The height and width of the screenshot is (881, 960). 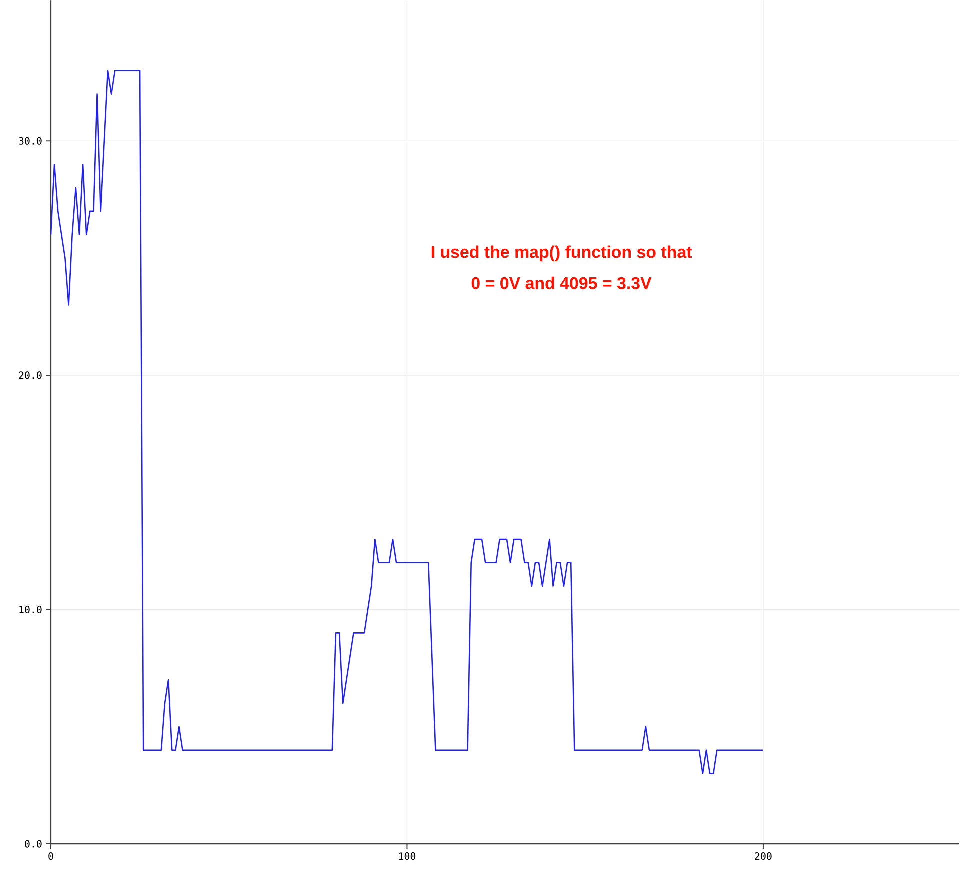 What do you see at coordinates (763, 856) in the screenshot?
I see `x-tick-label: 200` at bounding box center [763, 856].